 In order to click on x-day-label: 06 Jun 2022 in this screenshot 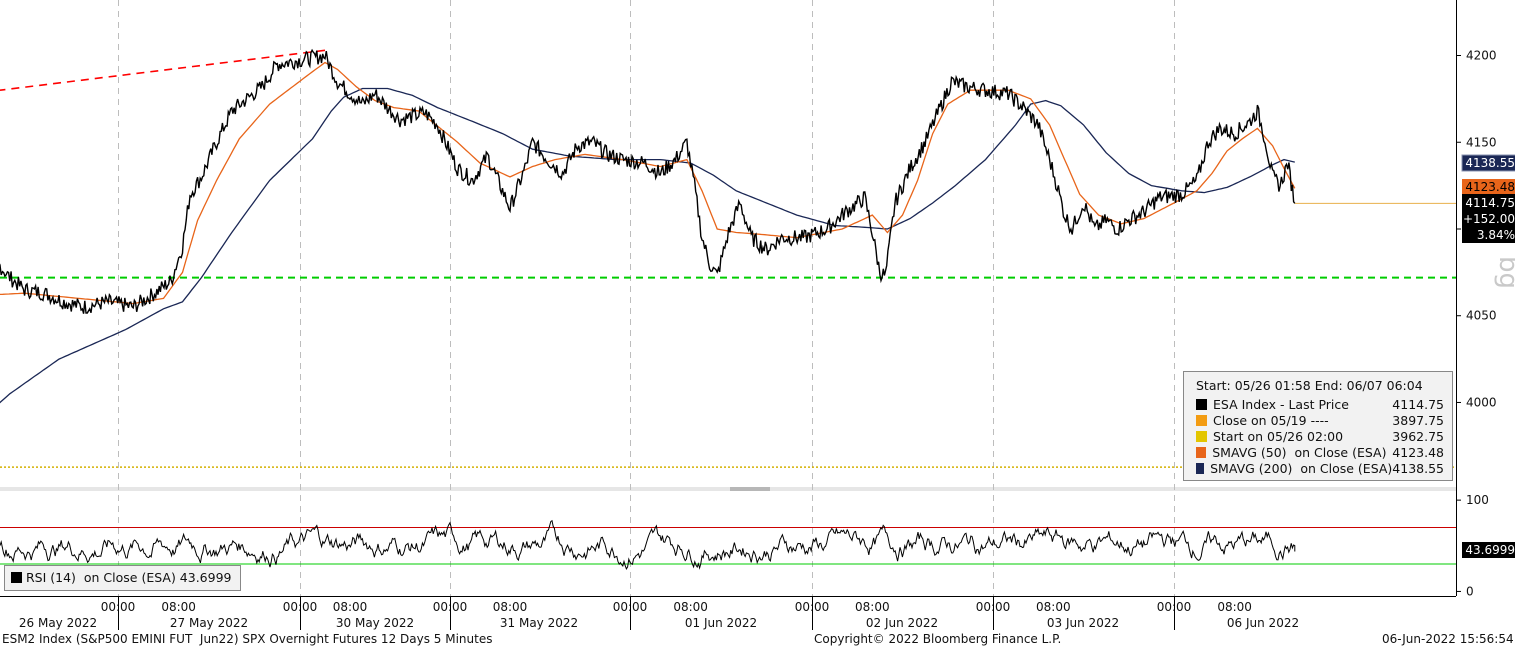, I will do `click(1263, 623)`.